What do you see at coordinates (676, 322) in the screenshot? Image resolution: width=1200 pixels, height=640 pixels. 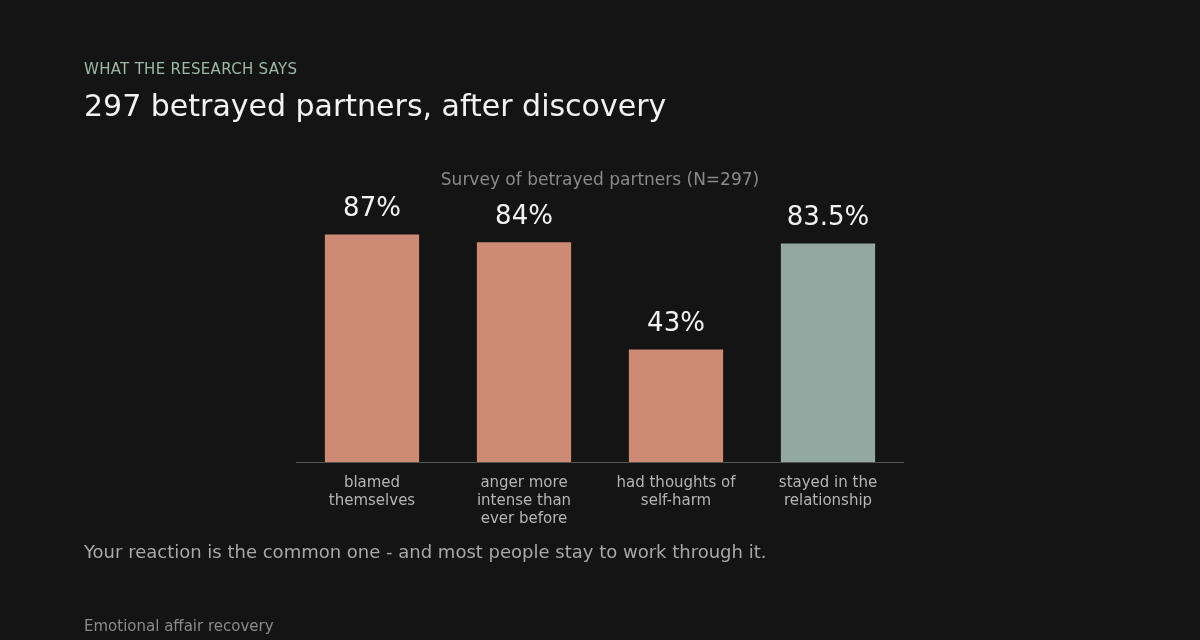 I see `data-label: 43%` at bounding box center [676, 322].